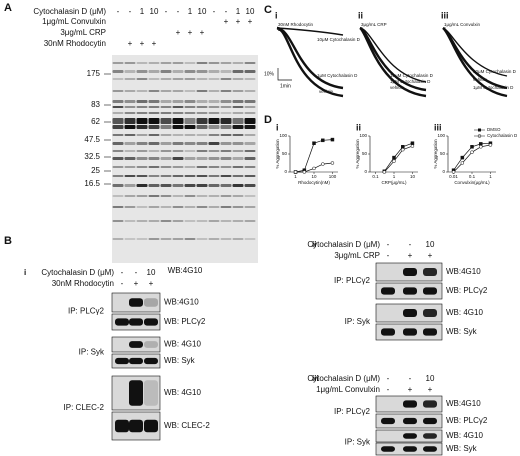 The height and width of the screenshot is (456, 520). What do you see at coordinates (490, 176) in the screenshot?
I see `x-tick-label: 1` at bounding box center [490, 176].